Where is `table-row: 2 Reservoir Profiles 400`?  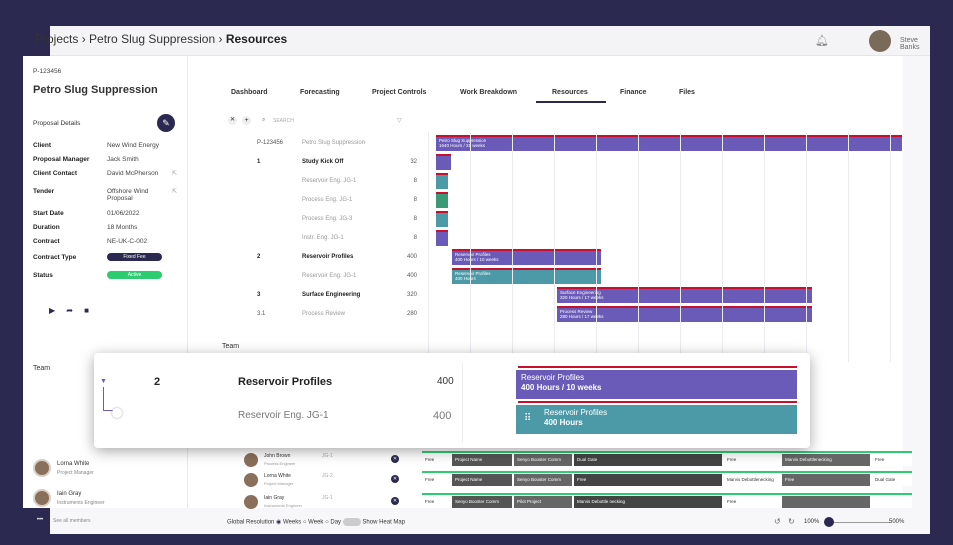 table-row: 2 Reservoir Profiles 400 is located at coordinates (324, 261).